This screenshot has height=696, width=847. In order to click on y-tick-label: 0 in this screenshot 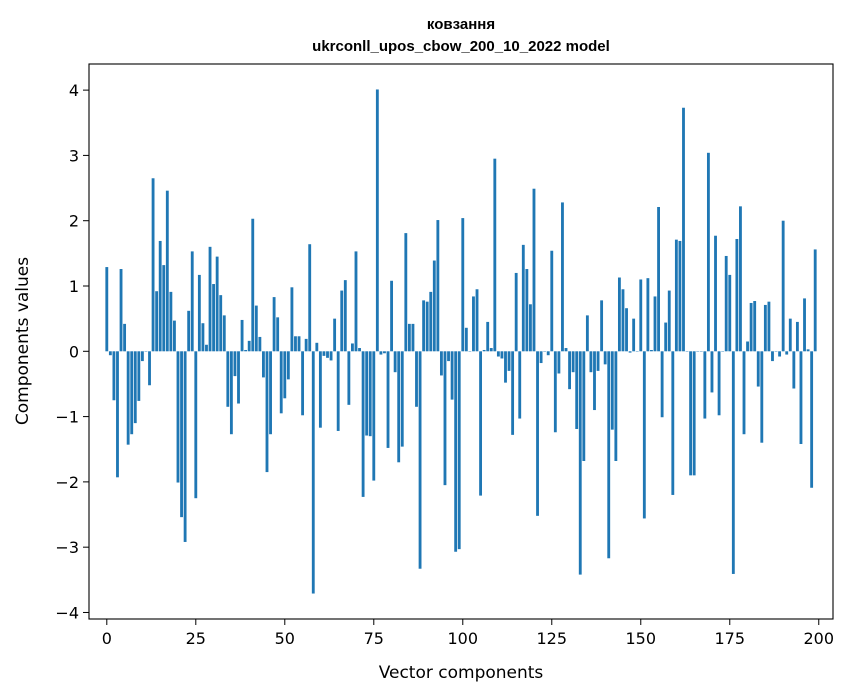, I will do `click(74, 351)`.